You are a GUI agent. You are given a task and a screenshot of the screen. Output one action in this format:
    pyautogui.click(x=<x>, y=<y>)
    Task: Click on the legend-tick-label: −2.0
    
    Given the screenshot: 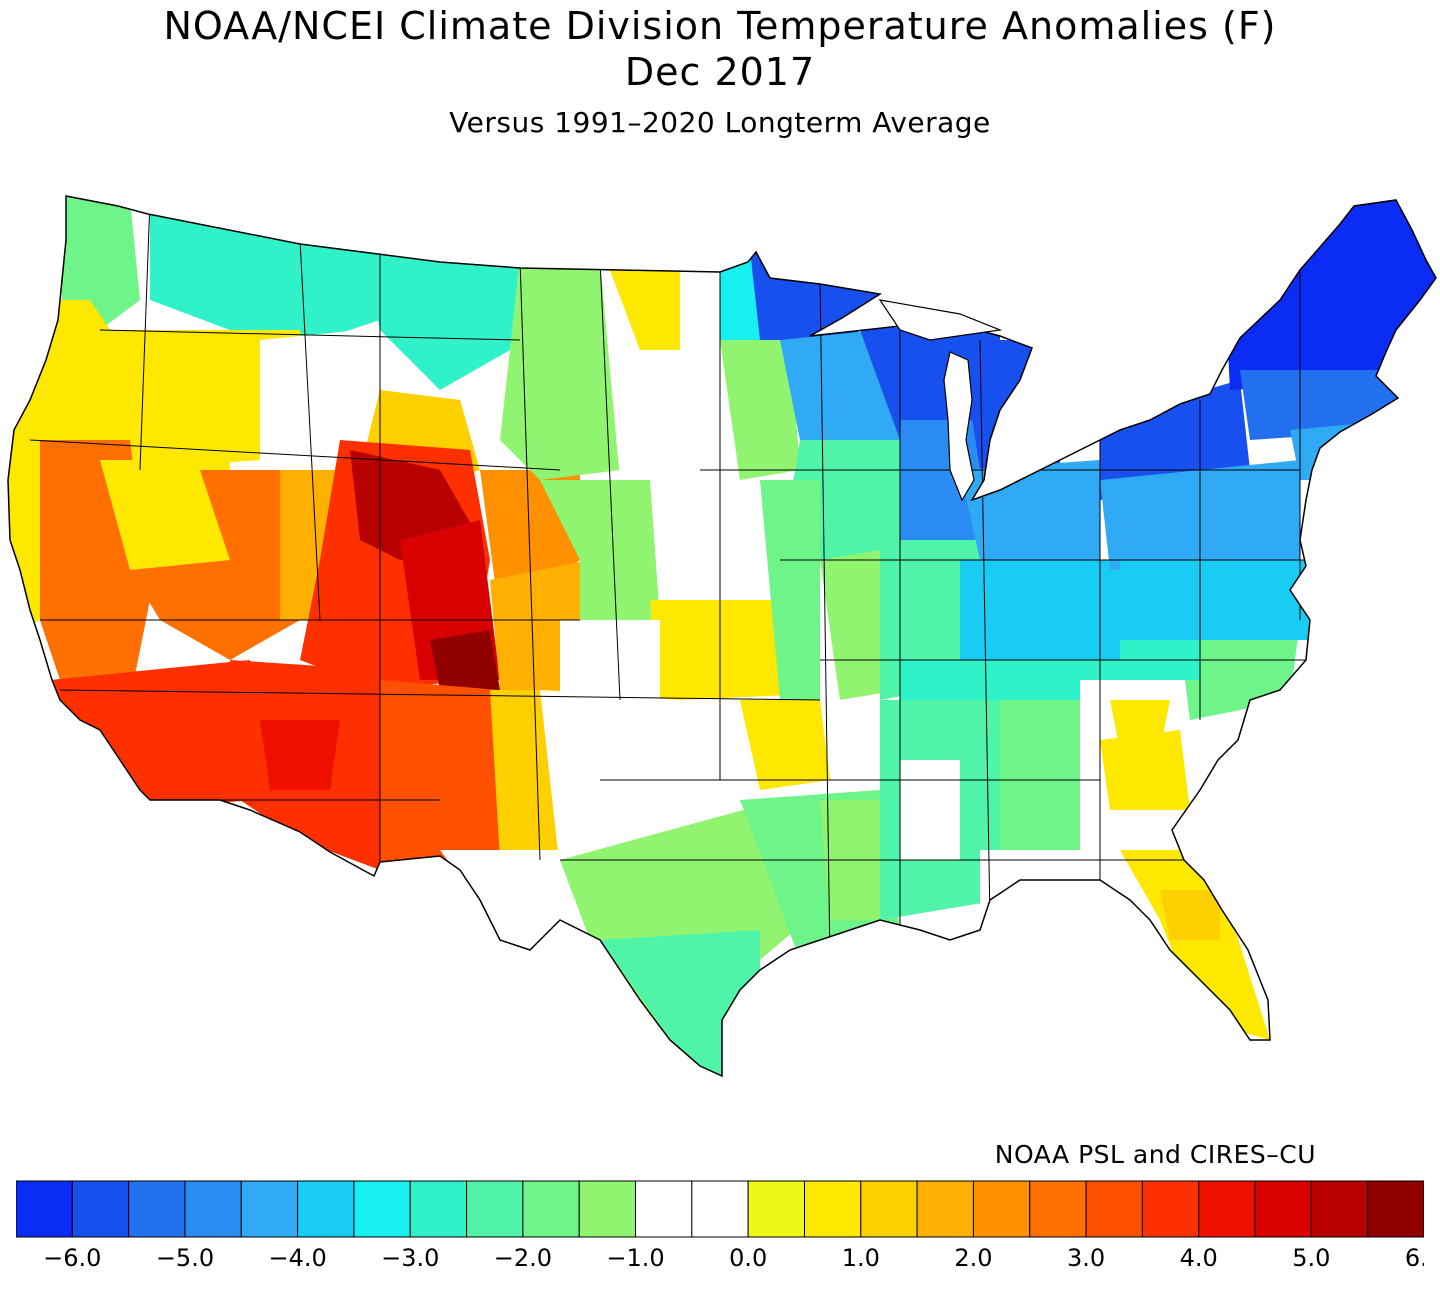 What is the action you would take?
    pyautogui.click(x=523, y=1256)
    